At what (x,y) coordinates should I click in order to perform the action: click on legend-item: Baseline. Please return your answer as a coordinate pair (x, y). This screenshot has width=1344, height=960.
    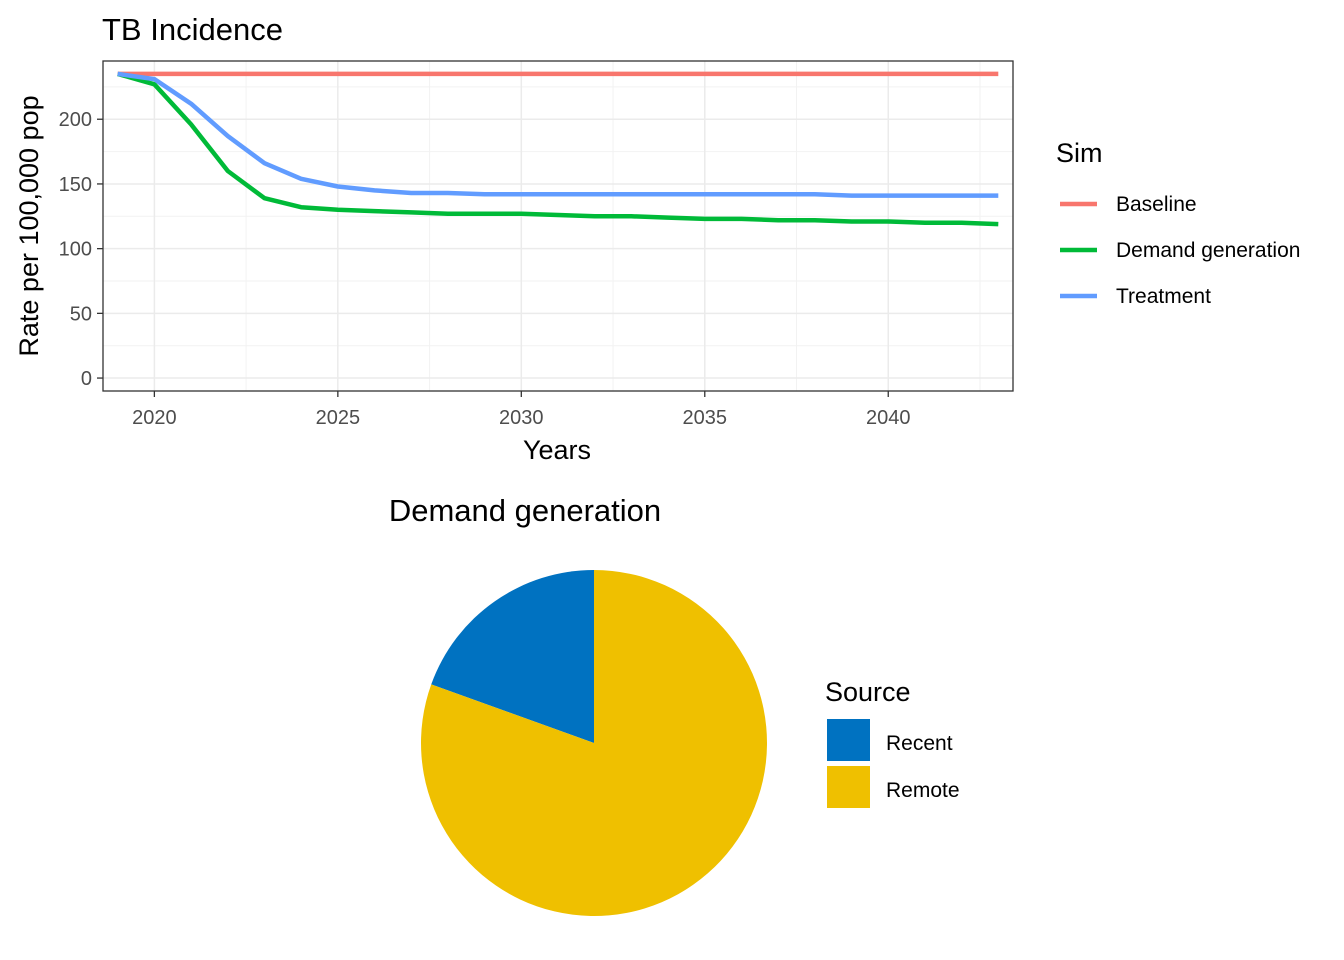
    Looking at the image, I should click on (1128, 204).